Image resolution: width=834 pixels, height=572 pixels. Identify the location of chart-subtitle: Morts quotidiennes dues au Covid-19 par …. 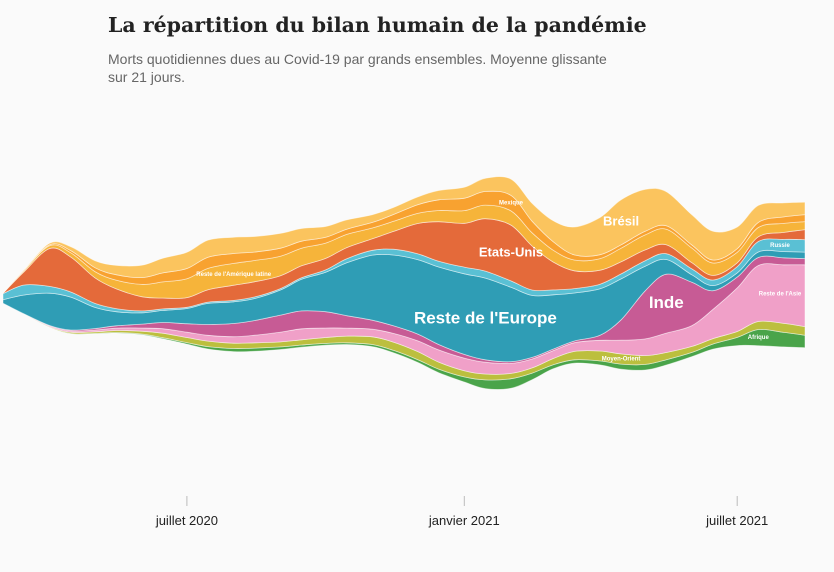
(357, 68).